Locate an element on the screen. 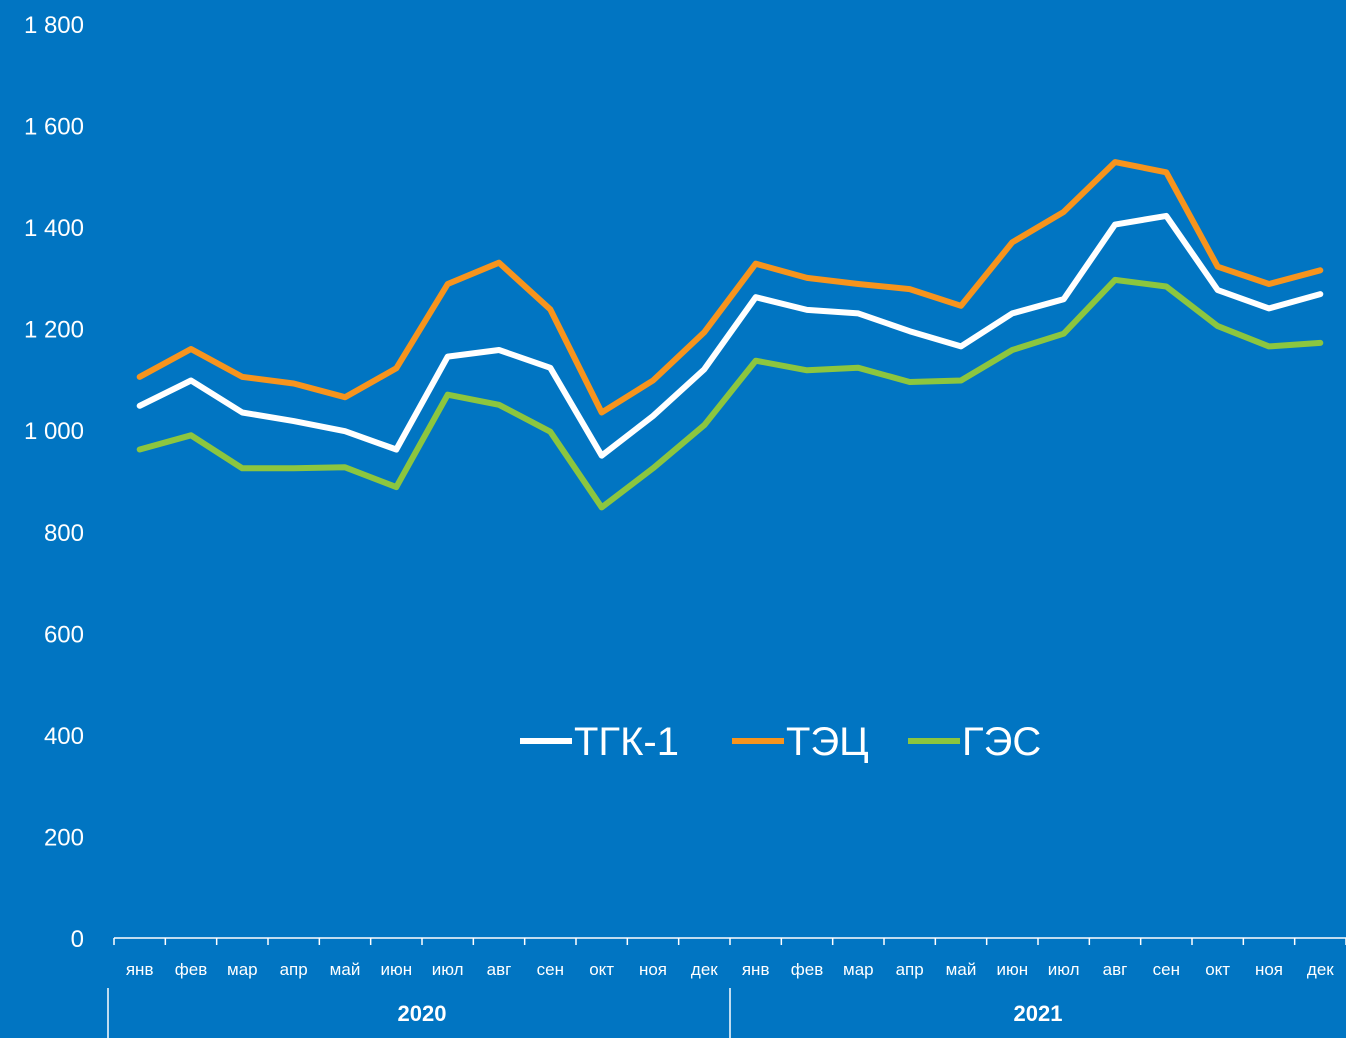 The image size is (1346, 1038). y-tick-label: 1 000 is located at coordinates (54, 431).